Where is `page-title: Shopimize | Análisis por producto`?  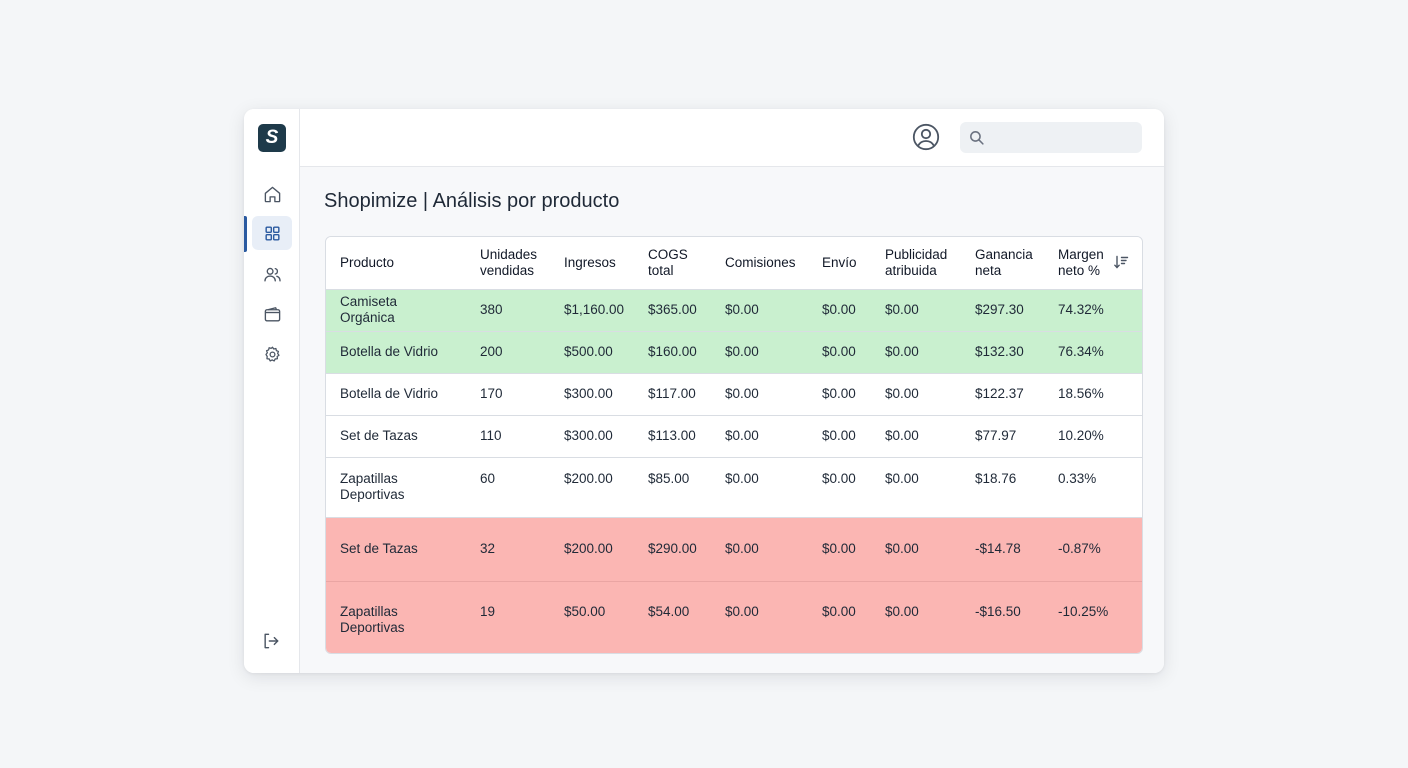 page-title: Shopimize | Análisis por producto is located at coordinates (472, 201).